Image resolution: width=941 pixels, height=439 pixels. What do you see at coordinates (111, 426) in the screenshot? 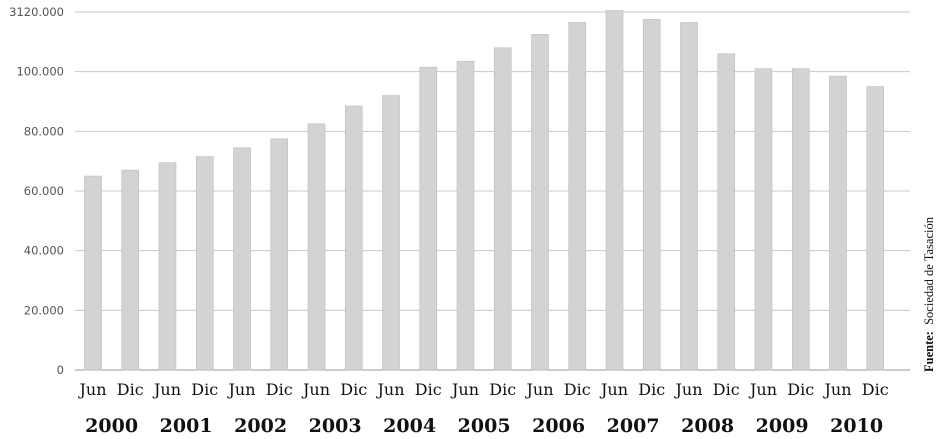
I see `year-label: 2000` at bounding box center [111, 426].